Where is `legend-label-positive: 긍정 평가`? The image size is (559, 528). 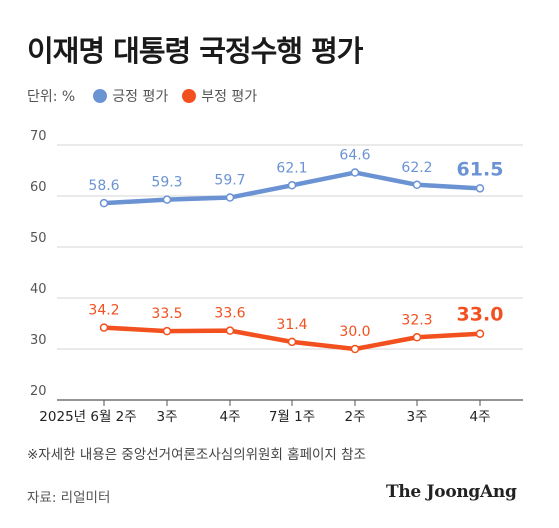
legend-label-positive: 긍정 평가 is located at coordinates (140, 97).